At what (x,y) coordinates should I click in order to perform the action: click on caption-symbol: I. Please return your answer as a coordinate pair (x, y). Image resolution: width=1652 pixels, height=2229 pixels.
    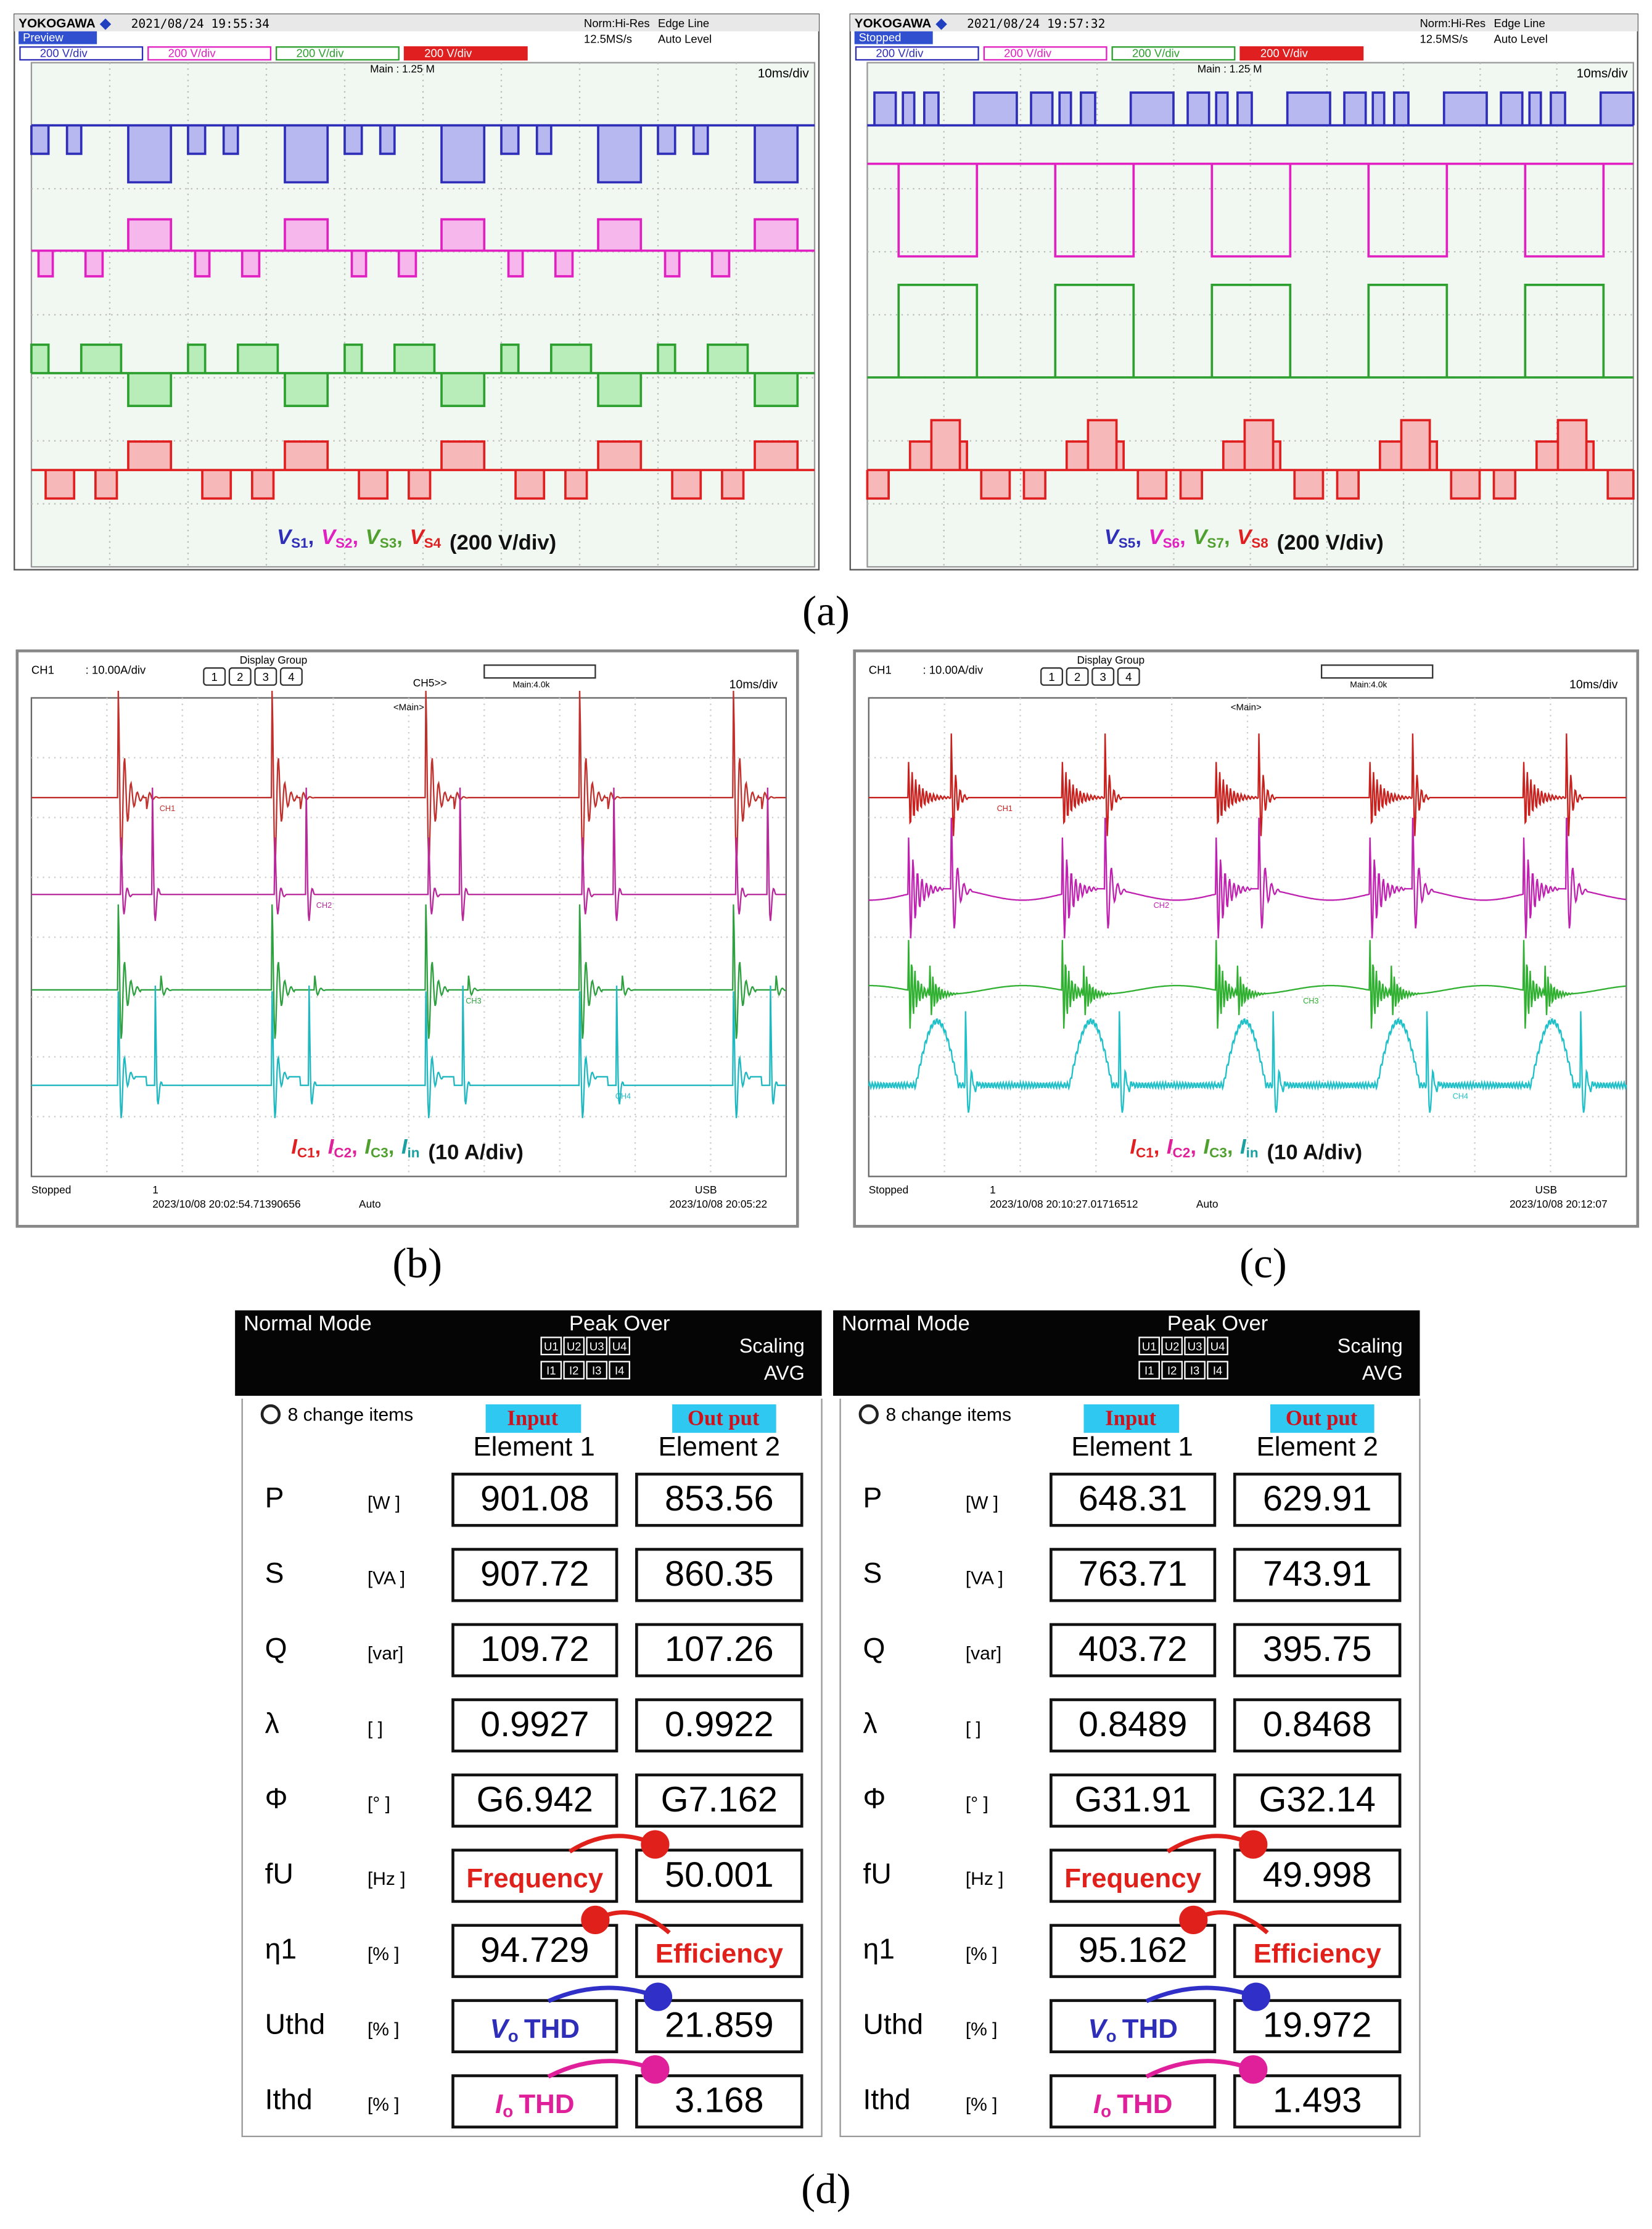
    Looking at the image, I should click on (294, 1146).